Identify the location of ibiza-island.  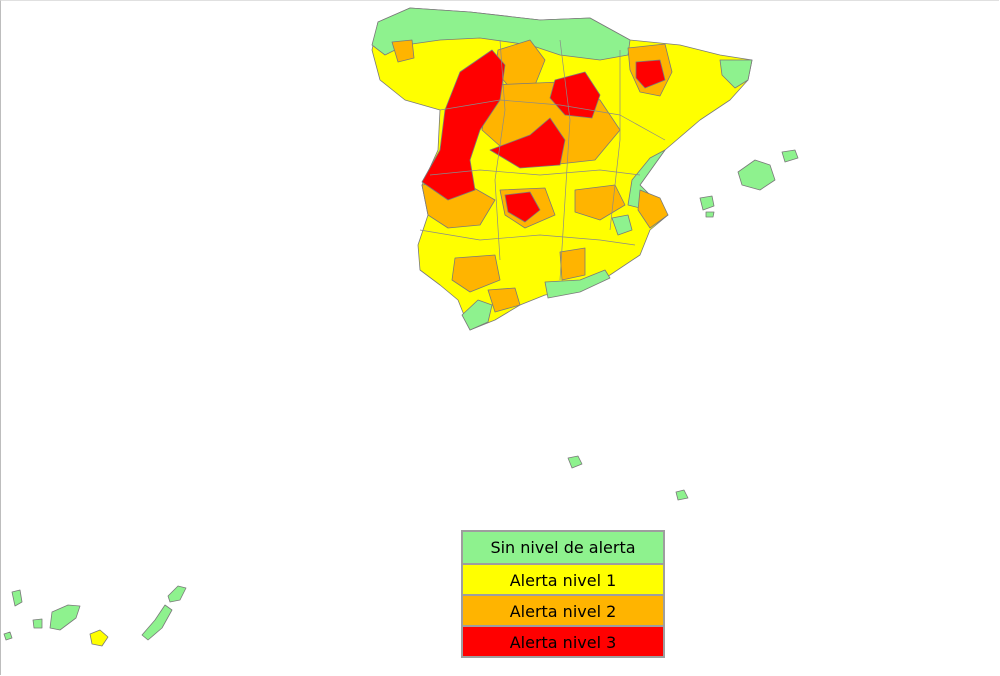
(707, 203).